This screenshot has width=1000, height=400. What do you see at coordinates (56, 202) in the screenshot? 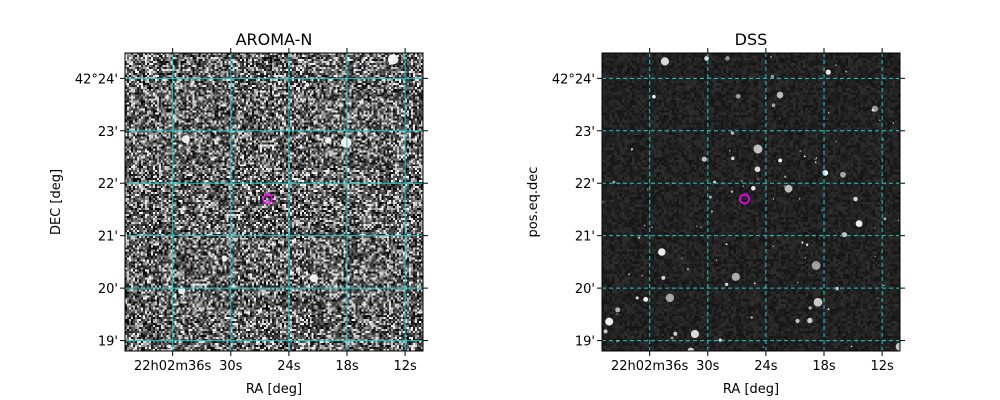
I see `y-axis-label: DEC [deg]` at bounding box center [56, 202].